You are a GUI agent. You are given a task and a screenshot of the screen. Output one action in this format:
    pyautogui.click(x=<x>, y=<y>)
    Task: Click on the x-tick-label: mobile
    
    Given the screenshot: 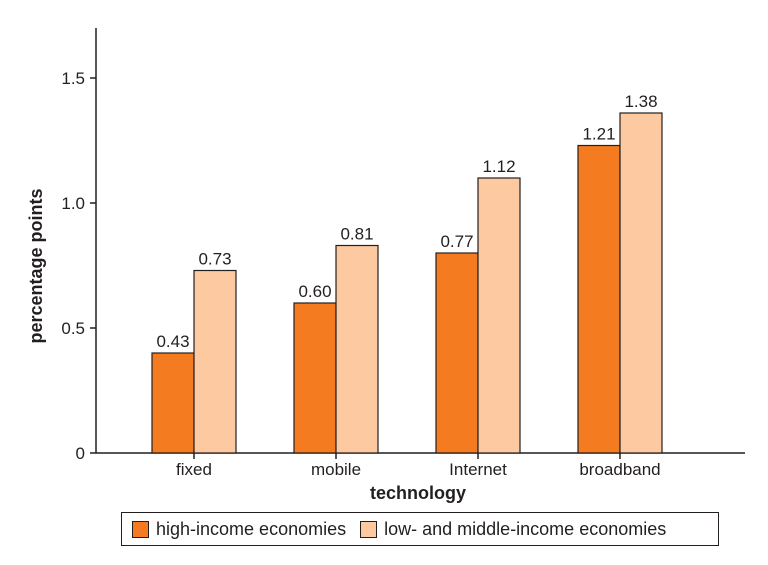 What is the action you would take?
    pyautogui.click(x=336, y=469)
    